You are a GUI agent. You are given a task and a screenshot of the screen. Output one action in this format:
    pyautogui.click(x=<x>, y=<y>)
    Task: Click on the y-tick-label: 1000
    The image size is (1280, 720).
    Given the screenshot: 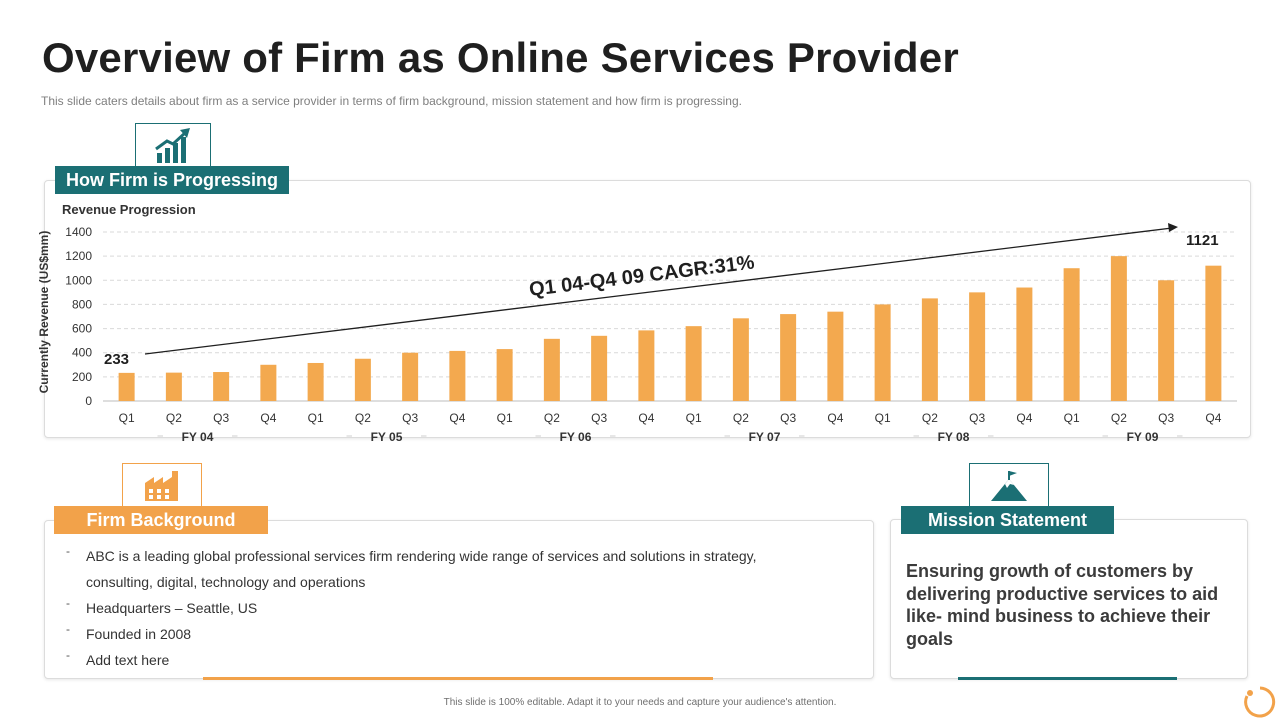 What is the action you would take?
    pyautogui.click(x=78, y=280)
    